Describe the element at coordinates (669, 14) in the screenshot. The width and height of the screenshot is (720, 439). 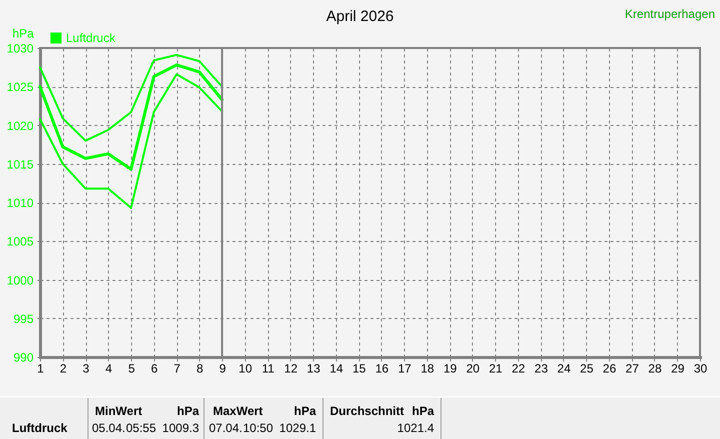
I see `chart-subtitle: Krentruperhagen` at that location.